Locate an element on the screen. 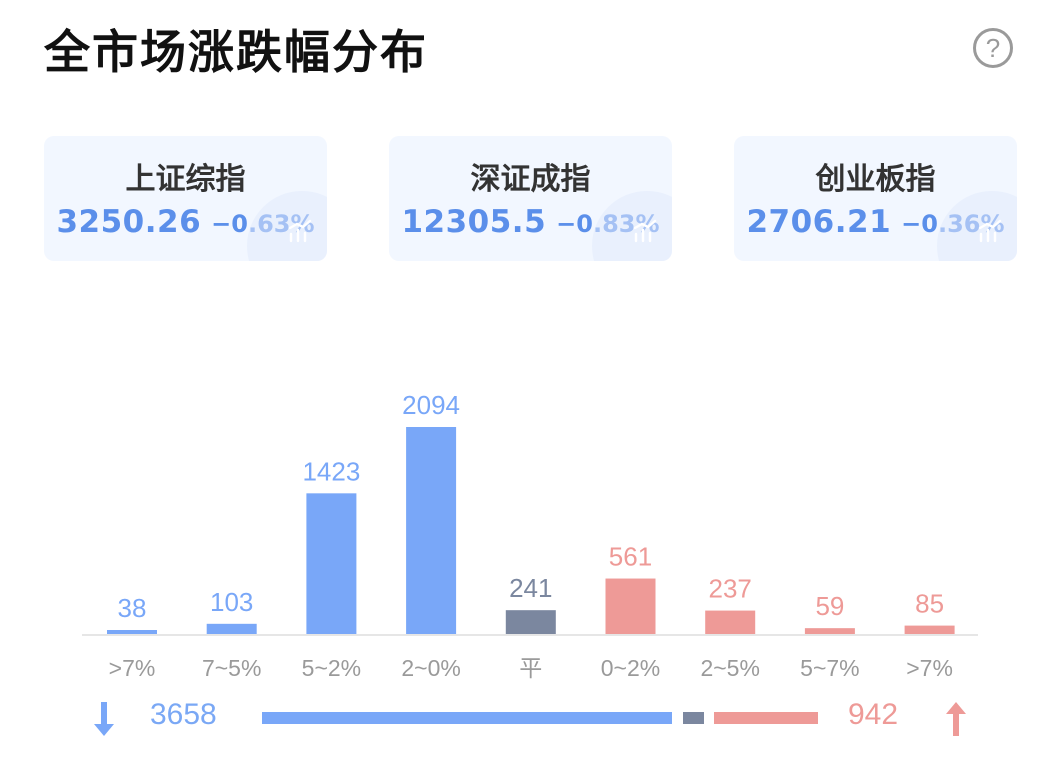  x-tick-label: 2~5% is located at coordinates (729, 668).